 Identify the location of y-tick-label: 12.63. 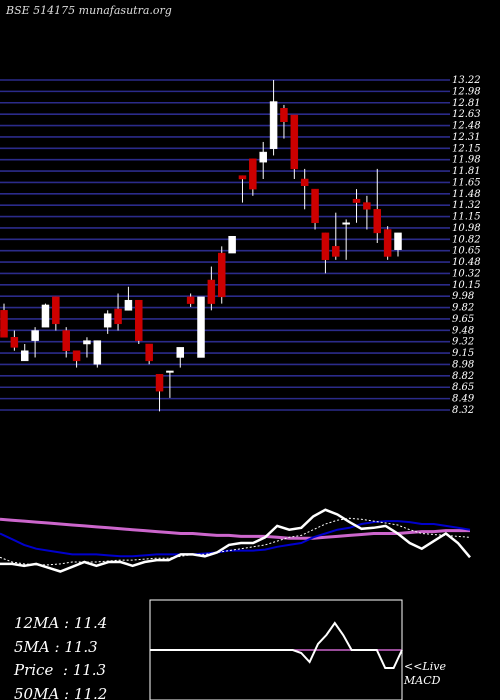
(466, 114).